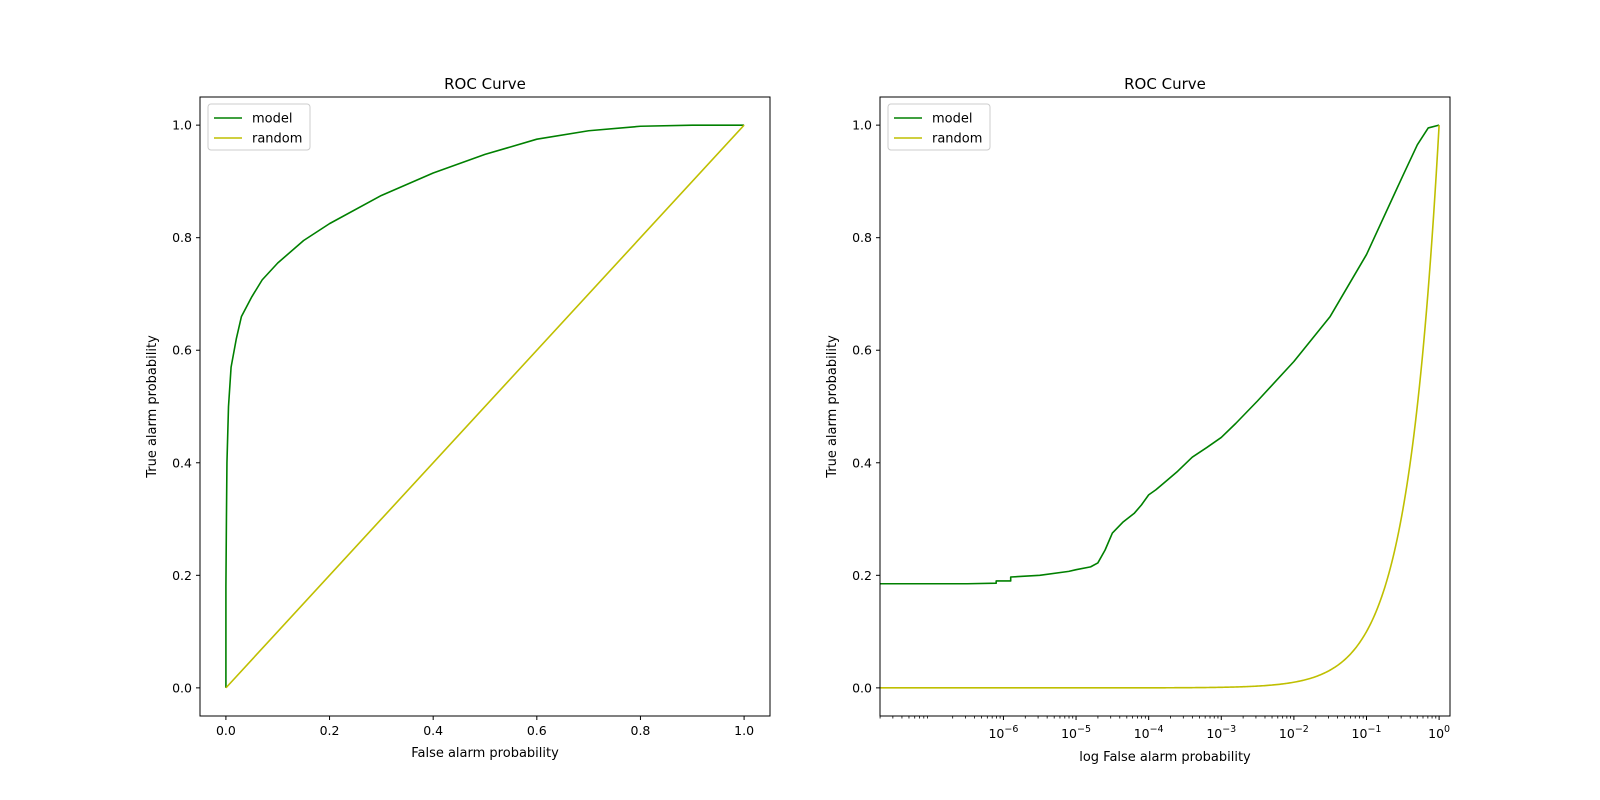  What do you see at coordinates (1003, 732) in the screenshot?
I see `x-tick-label: 10⁻⁶` at bounding box center [1003, 732].